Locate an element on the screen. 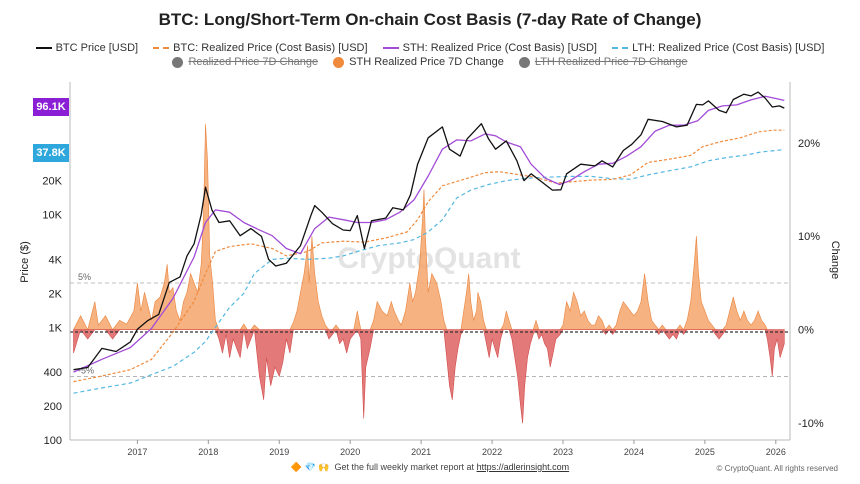  legend-realized-price: BTC: Realized Price (Cost Basis) [USD] is located at coordinates (260, 48).